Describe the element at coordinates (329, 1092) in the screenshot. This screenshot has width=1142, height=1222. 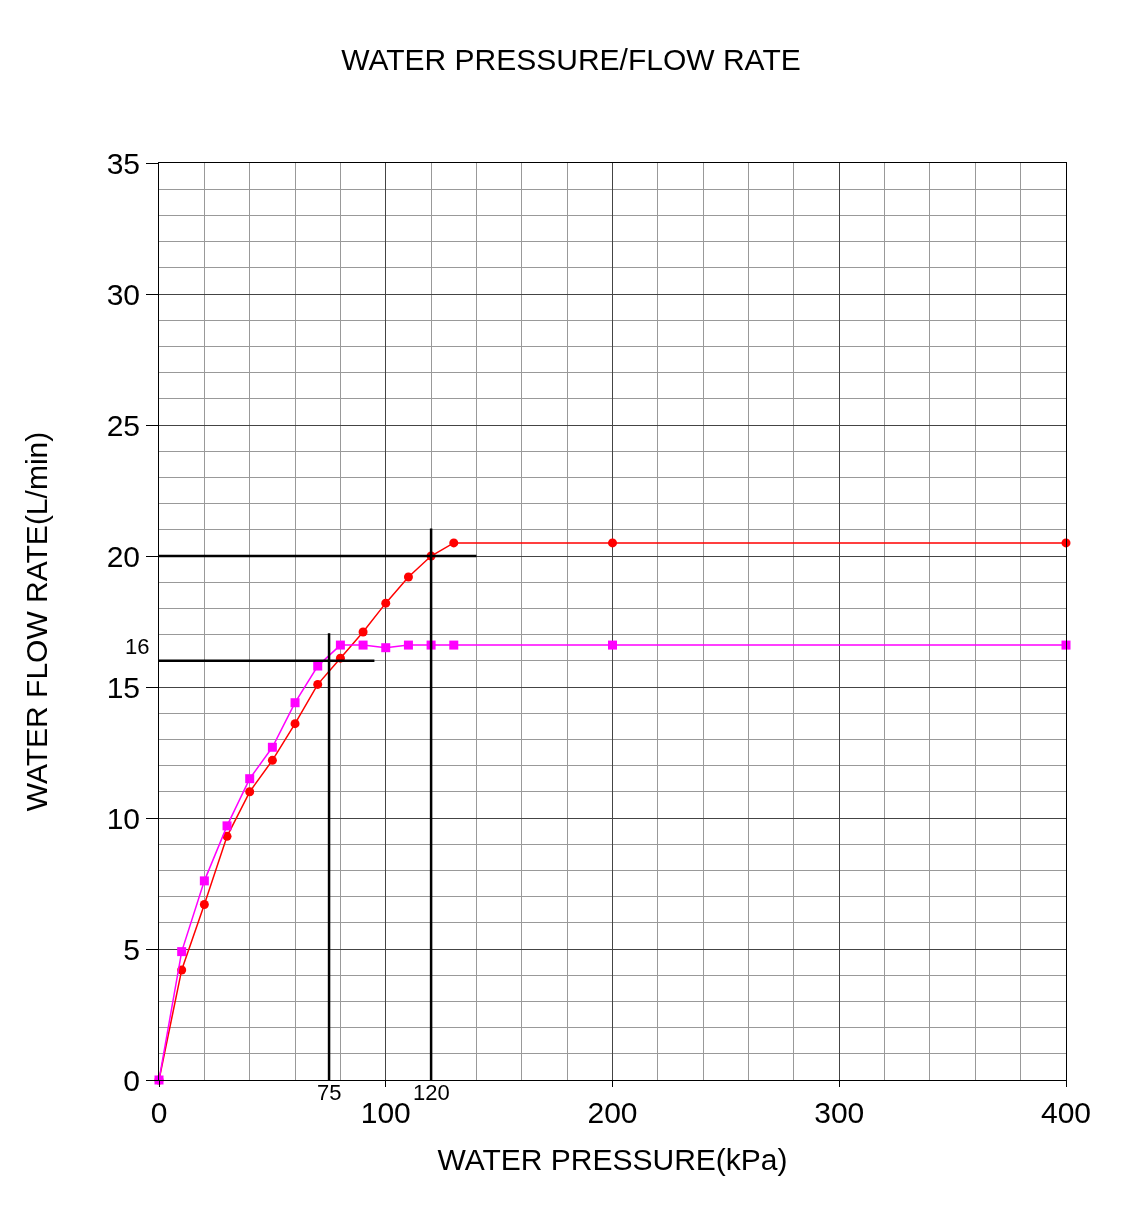
I see `ref-line-label: 75` at that location.